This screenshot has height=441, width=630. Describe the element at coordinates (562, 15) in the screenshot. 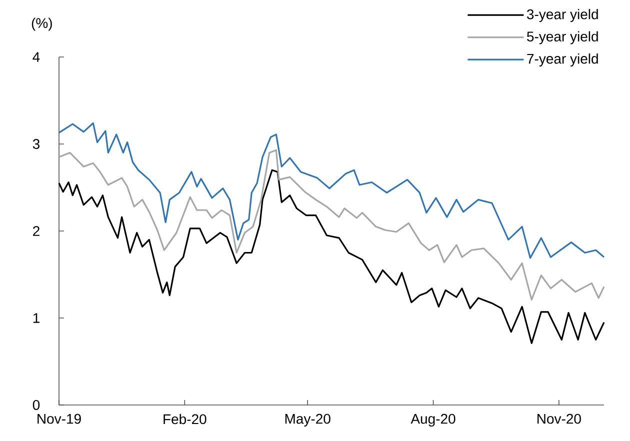

I see `legend-label: 3-year yield` at that location.